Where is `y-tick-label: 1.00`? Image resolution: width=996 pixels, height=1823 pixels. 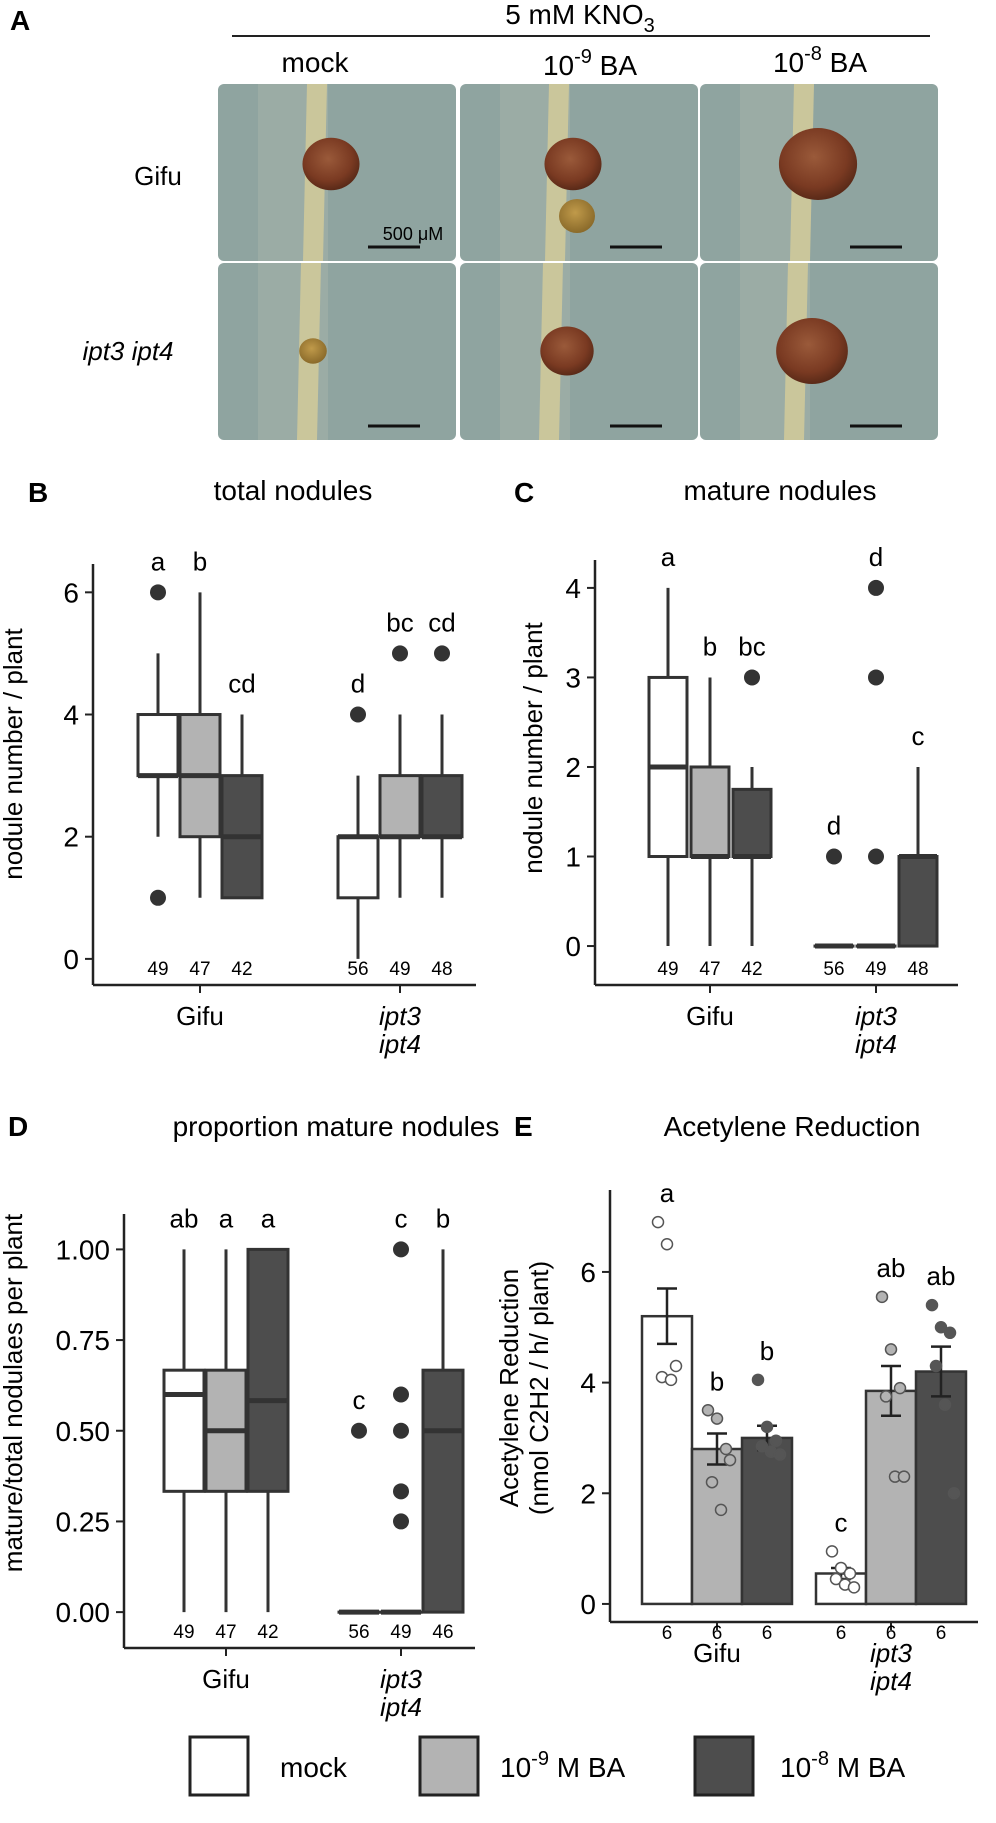
y-tick-label: 1.00 is located at coordinates (83, 1249).